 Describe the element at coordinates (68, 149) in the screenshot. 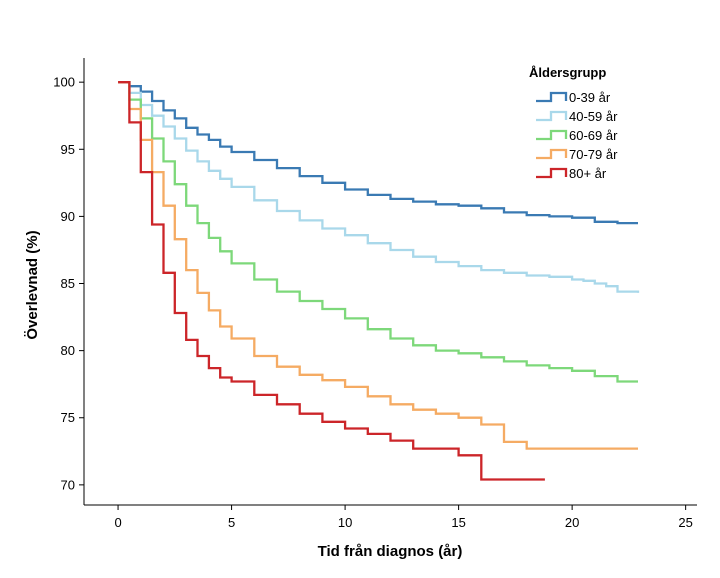

I see `y-tick-label: 95` at that location.